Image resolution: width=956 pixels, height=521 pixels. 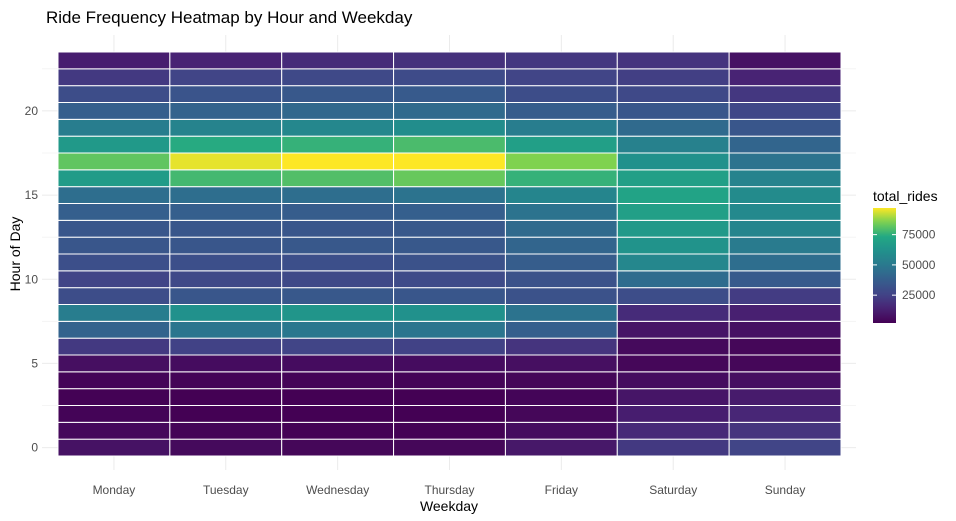 I want to click on x-tick-label: Wednesday, so click(x=337, y=490).